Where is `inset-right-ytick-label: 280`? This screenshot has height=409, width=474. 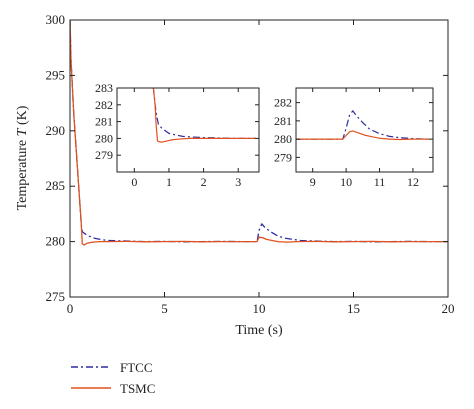 inset-right-ytick-label: 280 is located at coordinates (283, 139).